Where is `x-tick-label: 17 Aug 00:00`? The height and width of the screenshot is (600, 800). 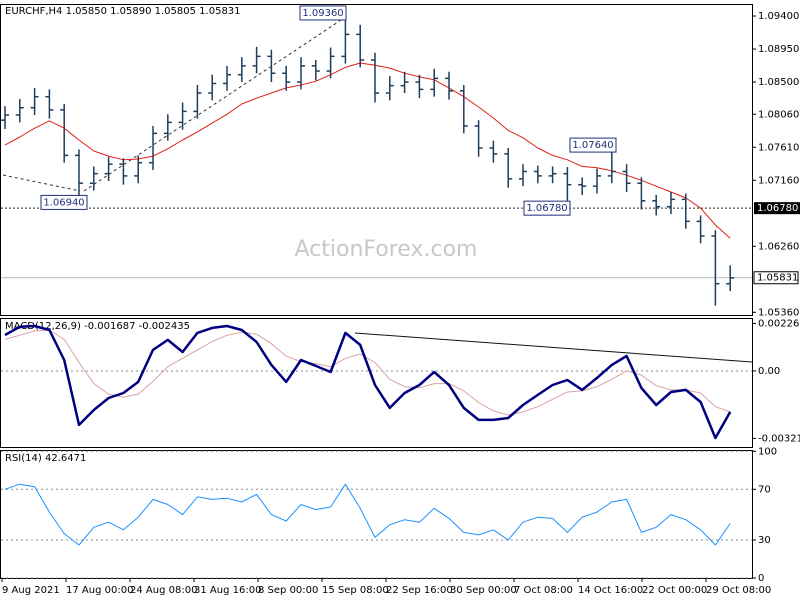
x-tick-label: 17 Aug 00:00 is located at coordinates (99, 590).